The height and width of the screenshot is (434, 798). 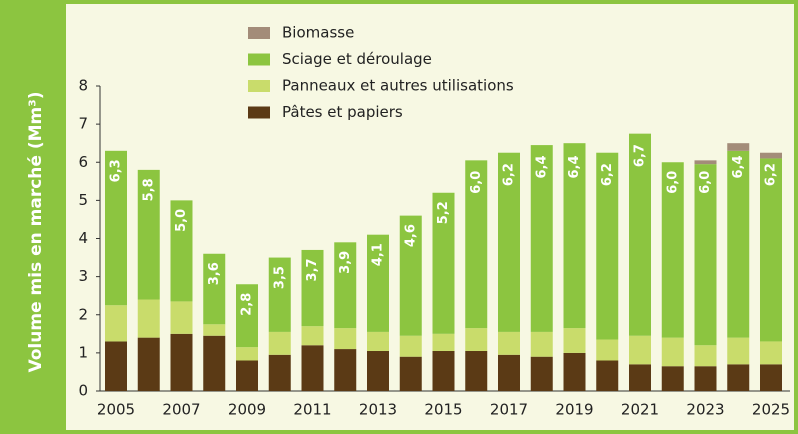 What do you see at coordinates (279, 277) in the screenshot?
I see `value-label: 3,5` at bounding box center [279, 277].